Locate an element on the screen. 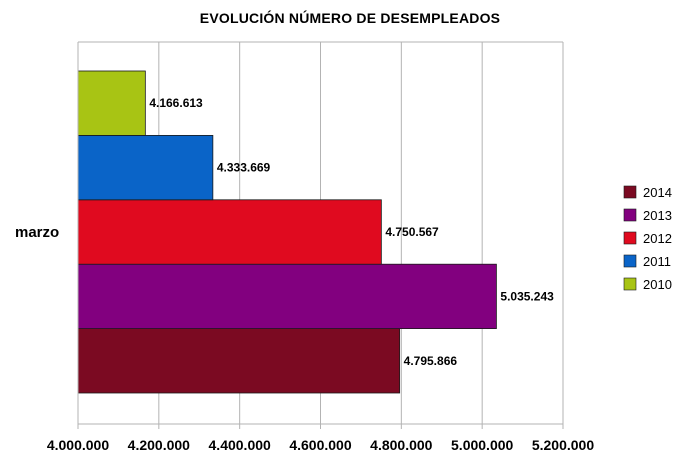 This screenshot has width=700, height=476. bar-2012 is located at coordinates (229, 232).